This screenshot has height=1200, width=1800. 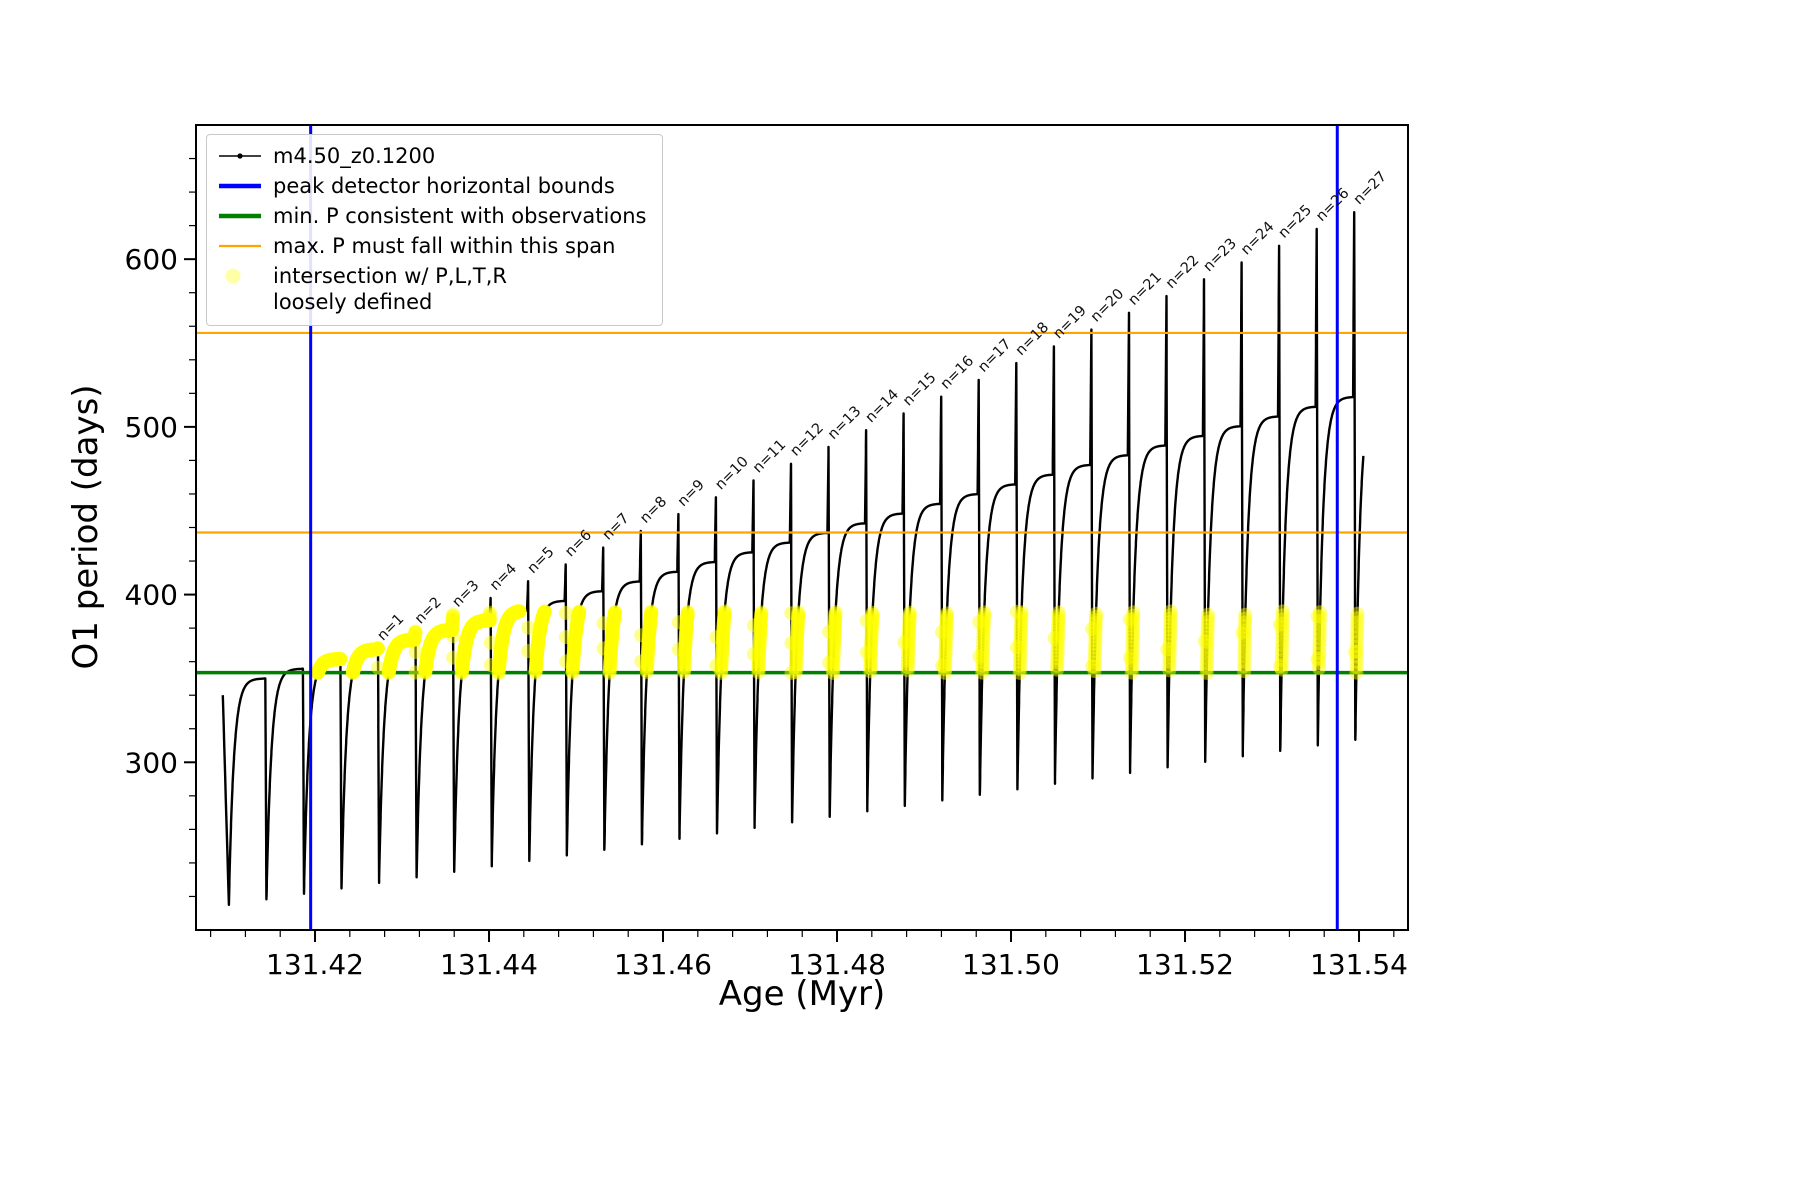 I want to click on y-tick-label: 400, so click(x=151, y=595).